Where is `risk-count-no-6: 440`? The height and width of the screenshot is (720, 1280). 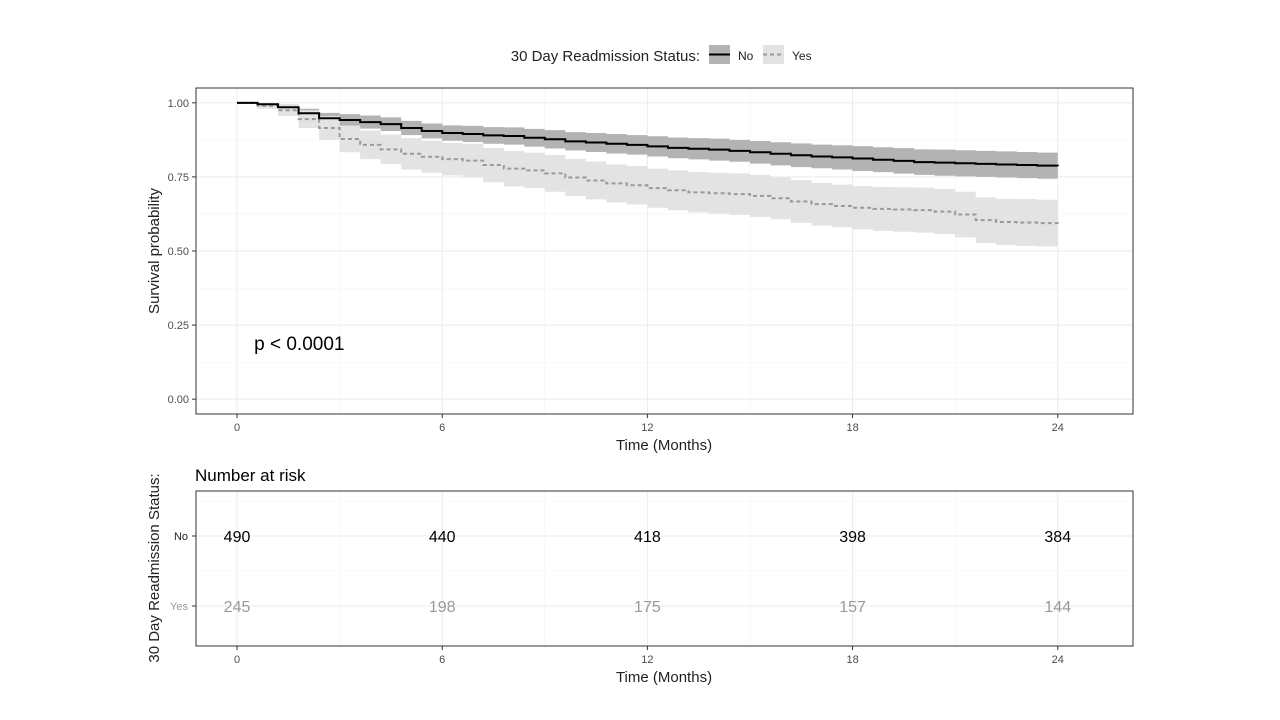
risk-count-no-6: 440 is located at coordinates (442, 537).